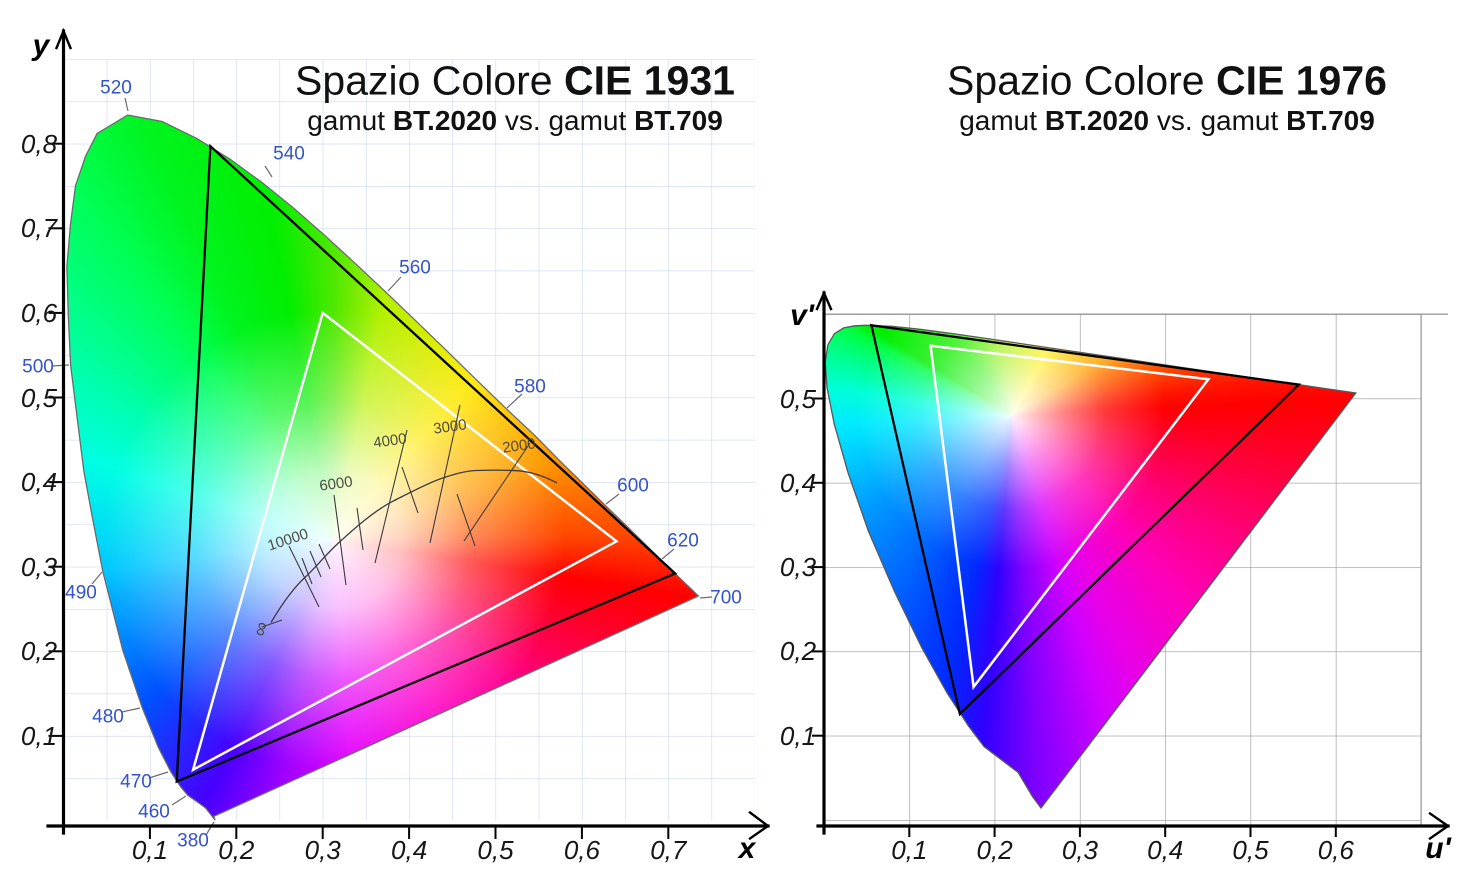 The width and height of the screenshot is (1460, 873). I want to click on v-tick-label: 0,5, so click(798, 398).